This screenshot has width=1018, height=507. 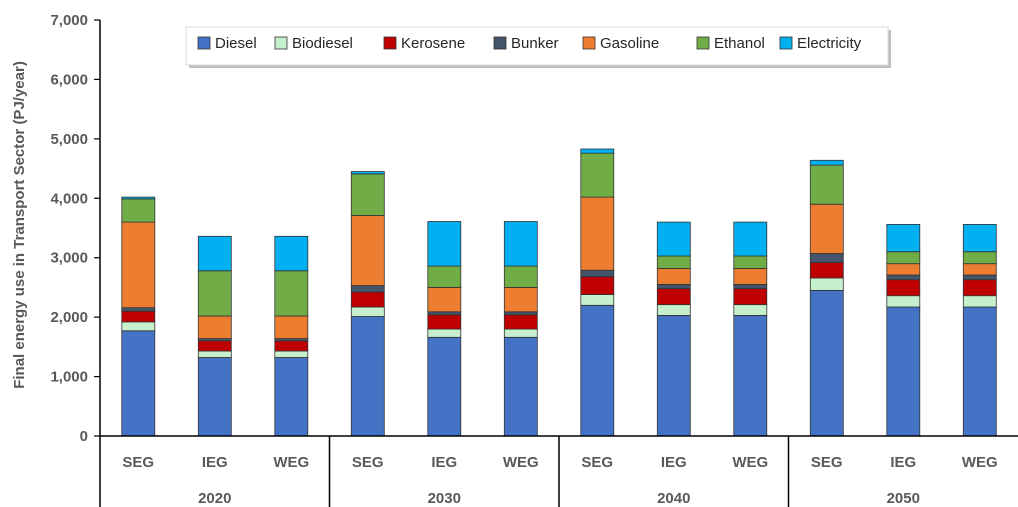 I want to click on y-tick-label: 6,000, so click(x=69, y=79).